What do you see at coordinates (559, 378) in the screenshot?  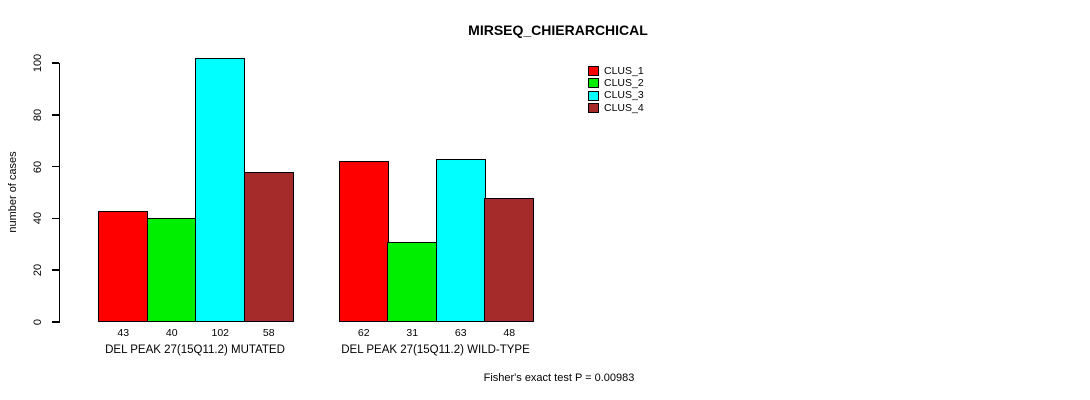 I see `pvalue-annotation: Fisher's exact test P = 0.00983` at bounding box center [559, 378].